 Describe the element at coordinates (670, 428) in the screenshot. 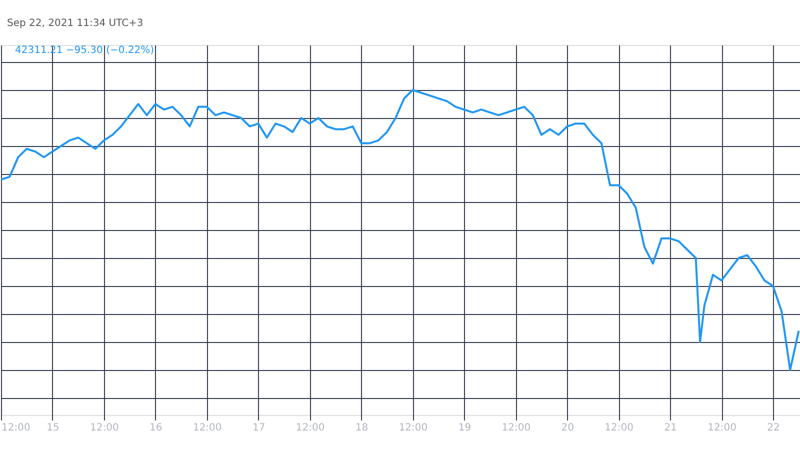

I see `x-tick-label: 21` at that location.